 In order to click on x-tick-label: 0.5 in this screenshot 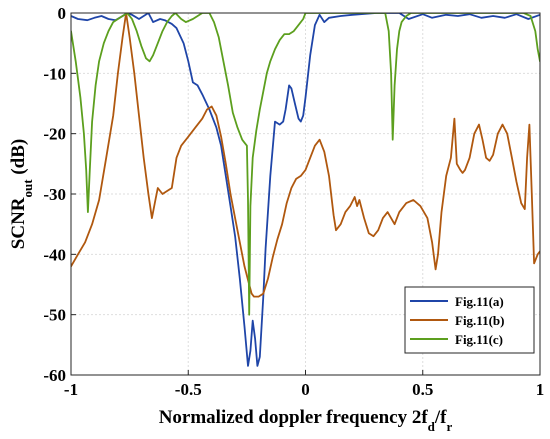, I will do `click(422, 389)`.